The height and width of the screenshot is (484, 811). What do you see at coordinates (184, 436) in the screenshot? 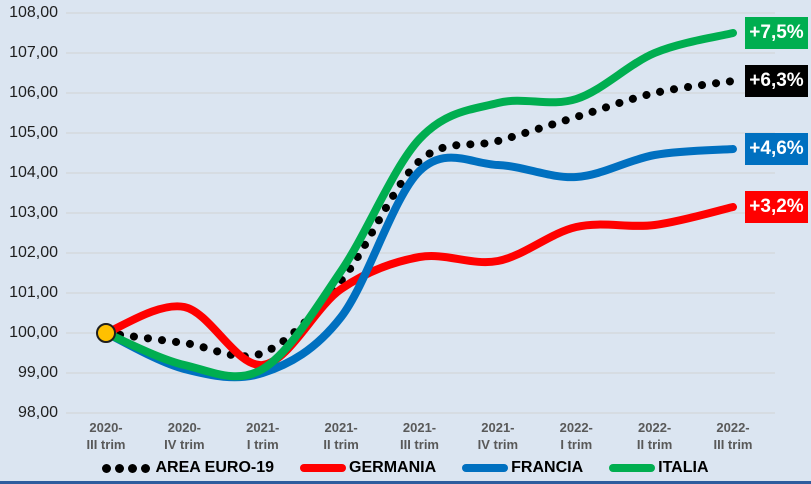
I see `x-tick-label: 2020- IV trim` at bounding box center [184, 436].